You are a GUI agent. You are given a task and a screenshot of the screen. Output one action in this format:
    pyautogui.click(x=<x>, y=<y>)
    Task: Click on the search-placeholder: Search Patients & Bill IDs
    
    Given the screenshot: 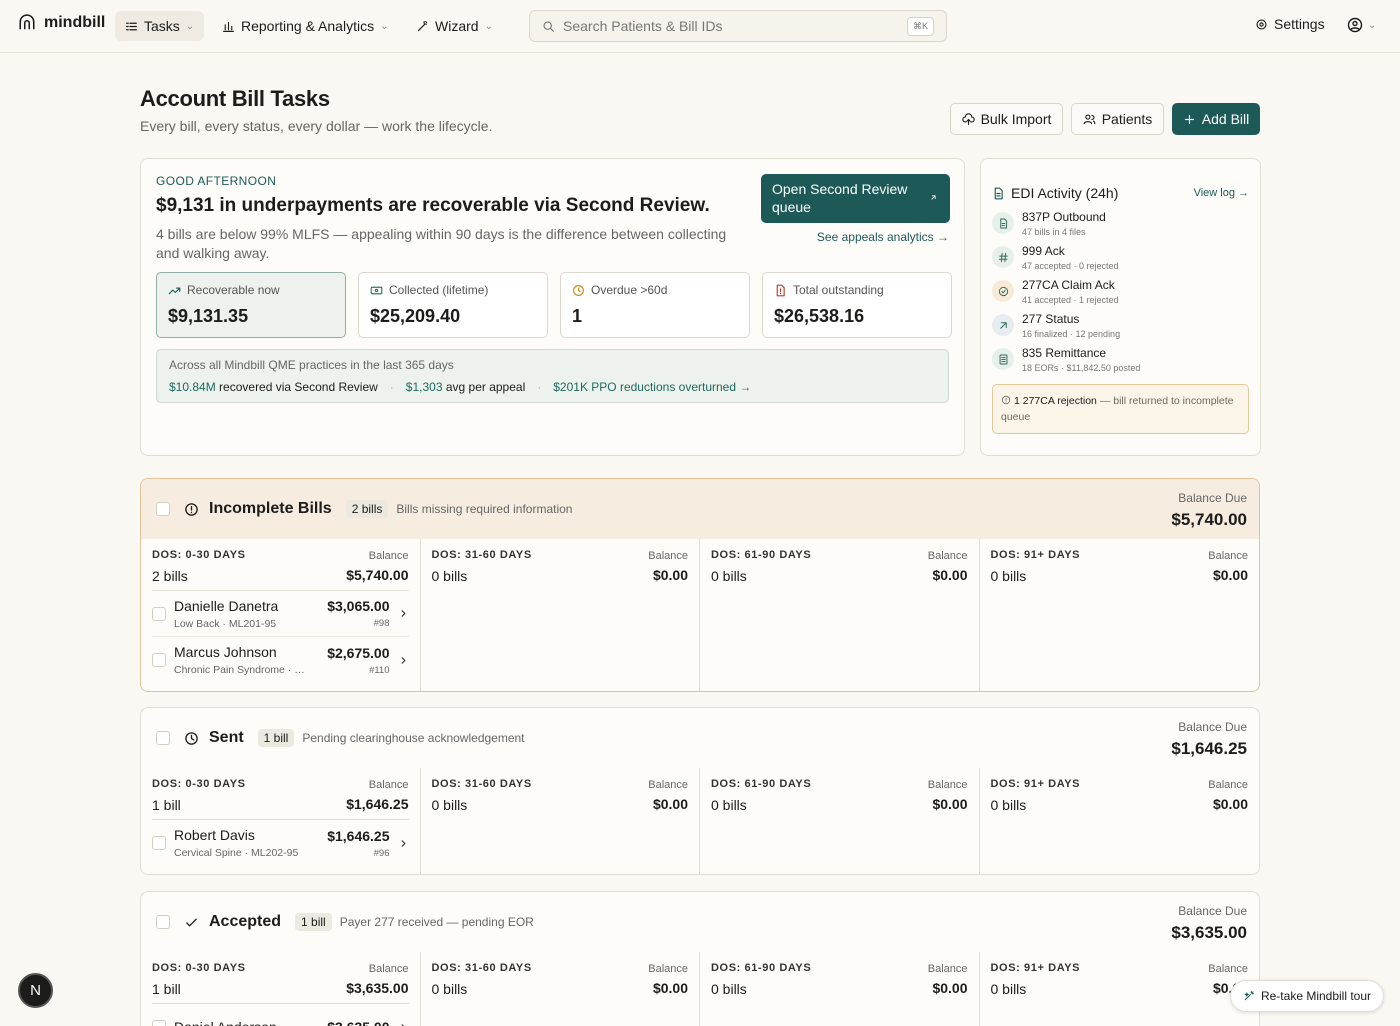 What is the action you would take?
    pyautogui.click(x=643, y=26)
    